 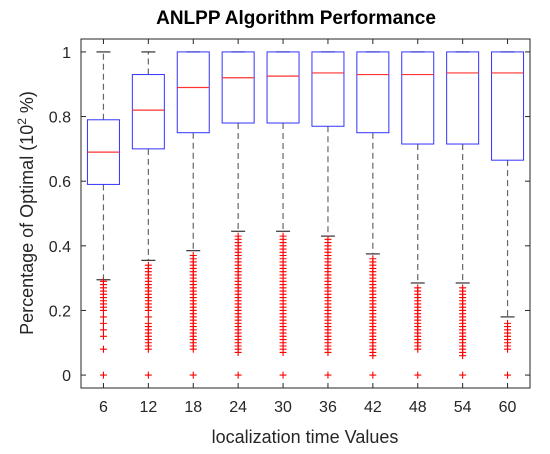 What do you see at coordinates (66, 53) in the screenshot?
I see `y-tick-label: 1` at bounding box center [66, 53].